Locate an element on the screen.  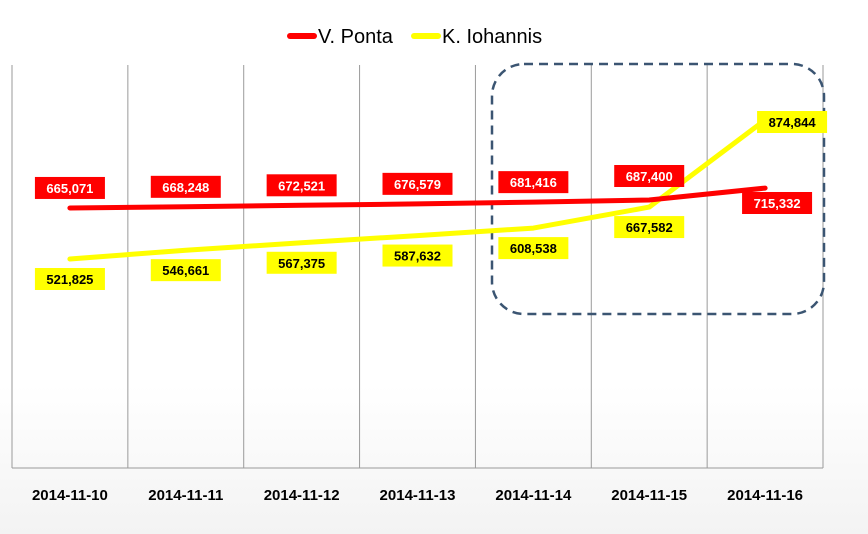
x-tick-label: 2014-11-10 is located at coordinates (70, 495).